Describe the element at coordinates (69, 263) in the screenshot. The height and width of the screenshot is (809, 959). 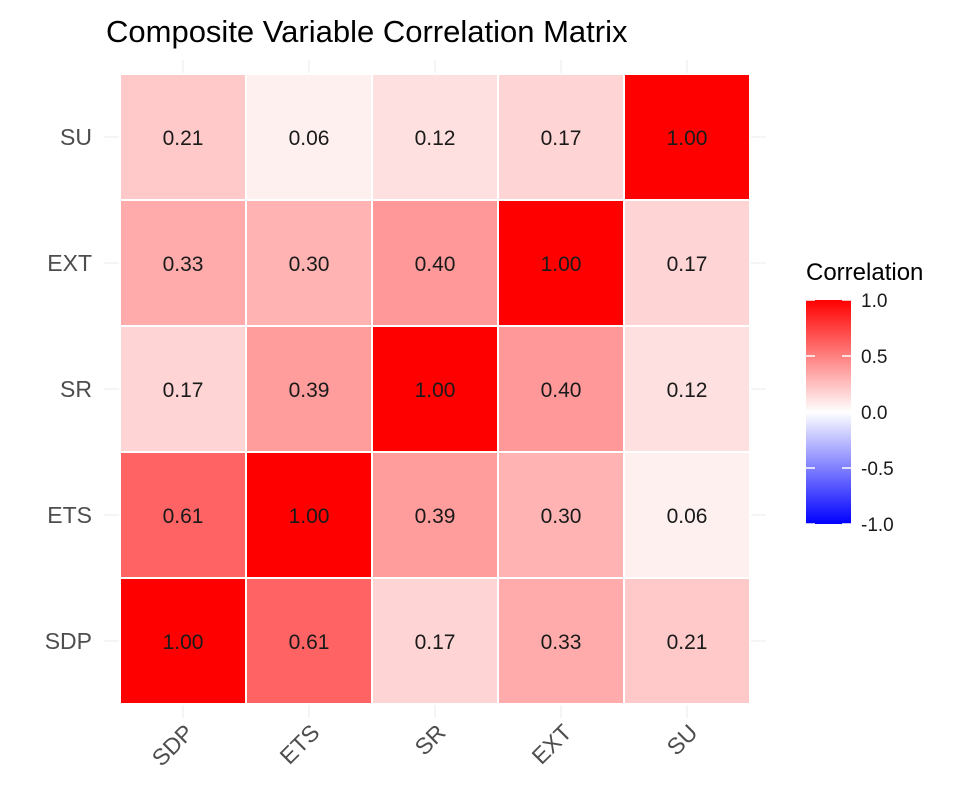
I see `y-tick-label: EXT` at that location.